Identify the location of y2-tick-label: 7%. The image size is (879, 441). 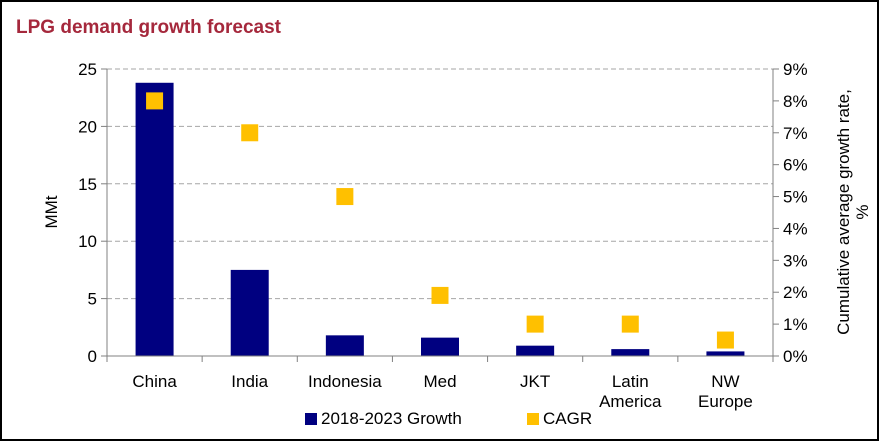
(795, 133).